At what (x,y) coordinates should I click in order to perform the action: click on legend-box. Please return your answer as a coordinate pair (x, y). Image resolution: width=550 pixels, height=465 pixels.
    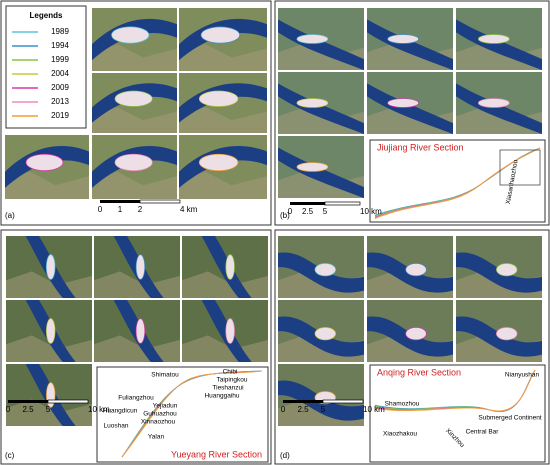
    Looking at the image, I should click on (46, 67).